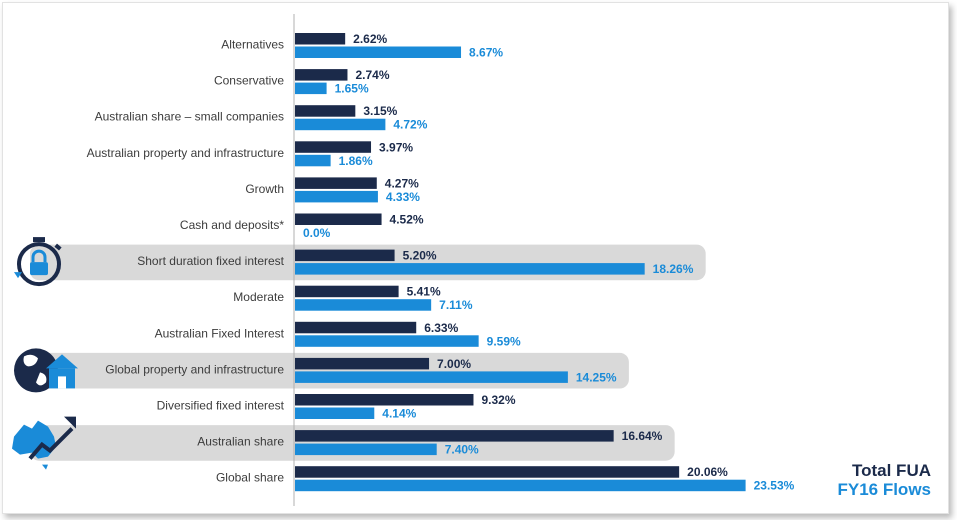  What do you see at coordinates (232, 225) in the screenshot?
I see `category-label-cash-and-deposits: Cash and deposits*` at bounding box center [232, 225].